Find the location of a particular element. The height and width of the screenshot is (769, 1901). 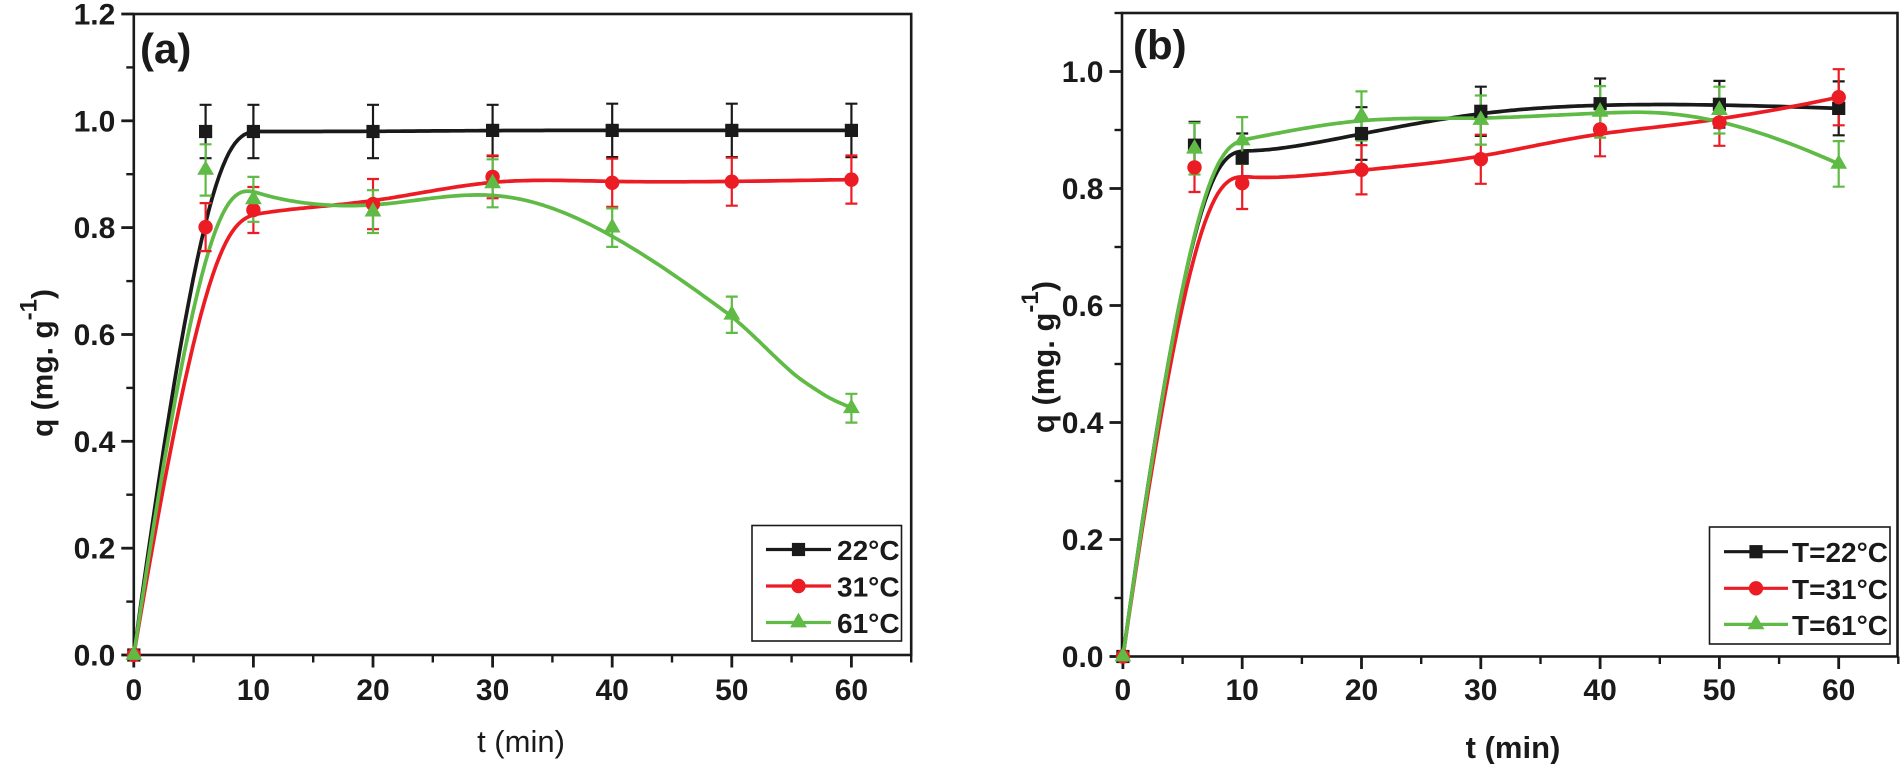

svg-text: (a) is located at coordinates (165, 48).